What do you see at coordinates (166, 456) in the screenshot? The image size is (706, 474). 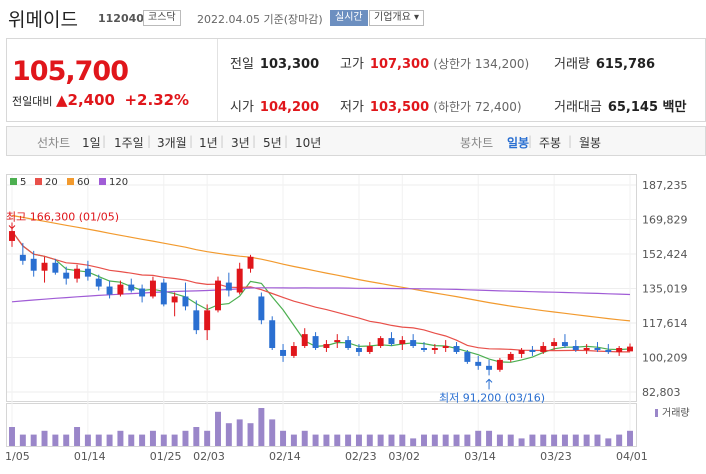 I see `date-tick-label: 01/25` at bounding box center [166, 456].